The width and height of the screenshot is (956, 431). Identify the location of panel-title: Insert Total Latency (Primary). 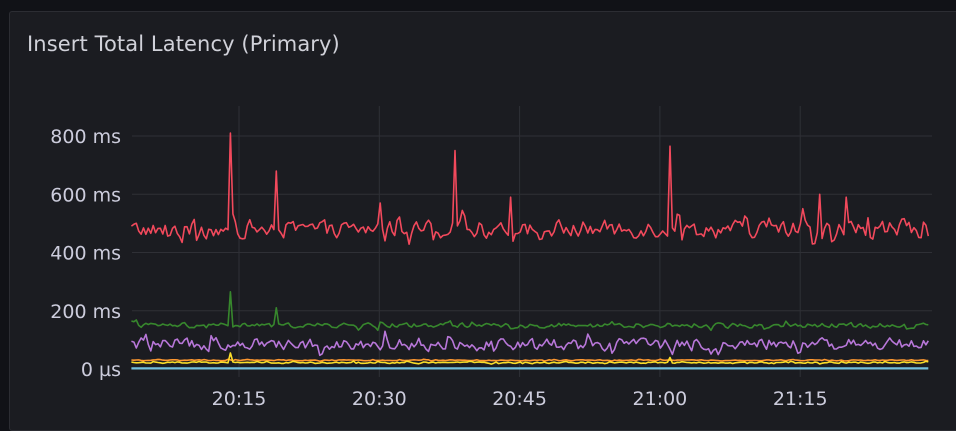
(183, 44).